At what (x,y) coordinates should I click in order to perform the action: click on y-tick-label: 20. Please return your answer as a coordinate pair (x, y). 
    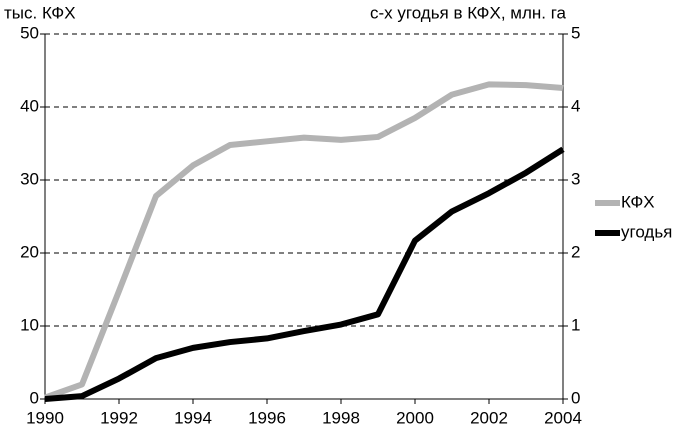
    Looking at the image, I should click on (29, 251).